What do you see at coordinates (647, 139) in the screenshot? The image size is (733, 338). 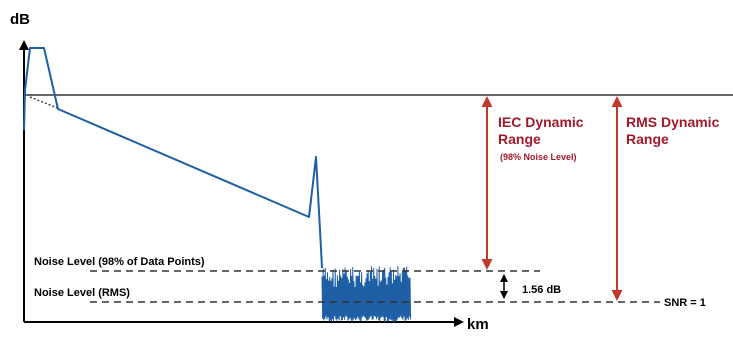 I see `rms-label-line2: Range` at bounding box center [647, 139].